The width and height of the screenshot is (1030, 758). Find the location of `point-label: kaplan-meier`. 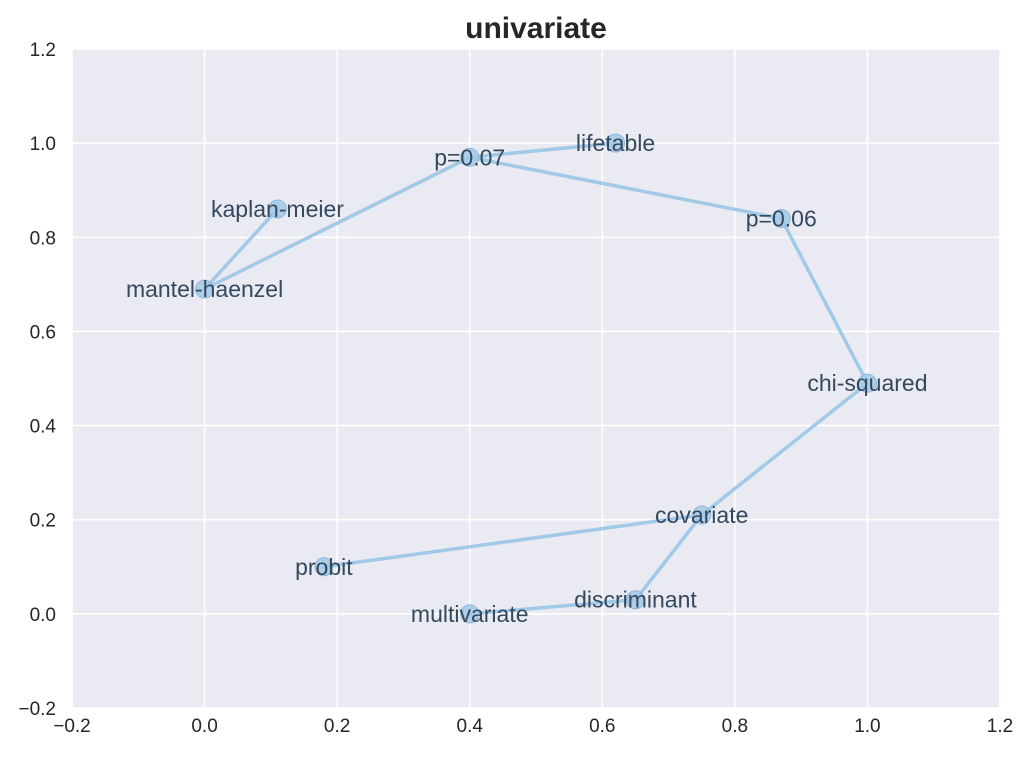

point-label: kaplan-meier is located at coordinates (277, 209).